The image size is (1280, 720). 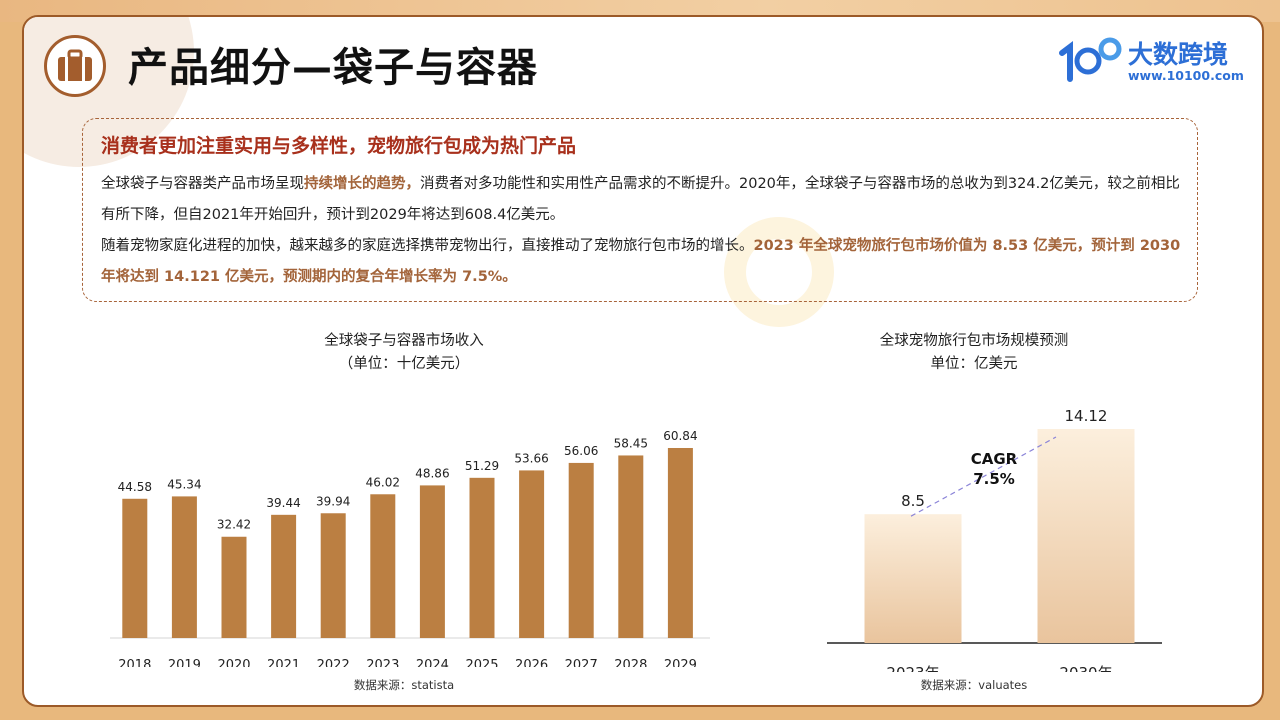 What do you see at coordinates (404, 341) in the screenshot?
I see `bar-chart-title: 全球袋子与容器市场收入` at bounding box center [404, 341].